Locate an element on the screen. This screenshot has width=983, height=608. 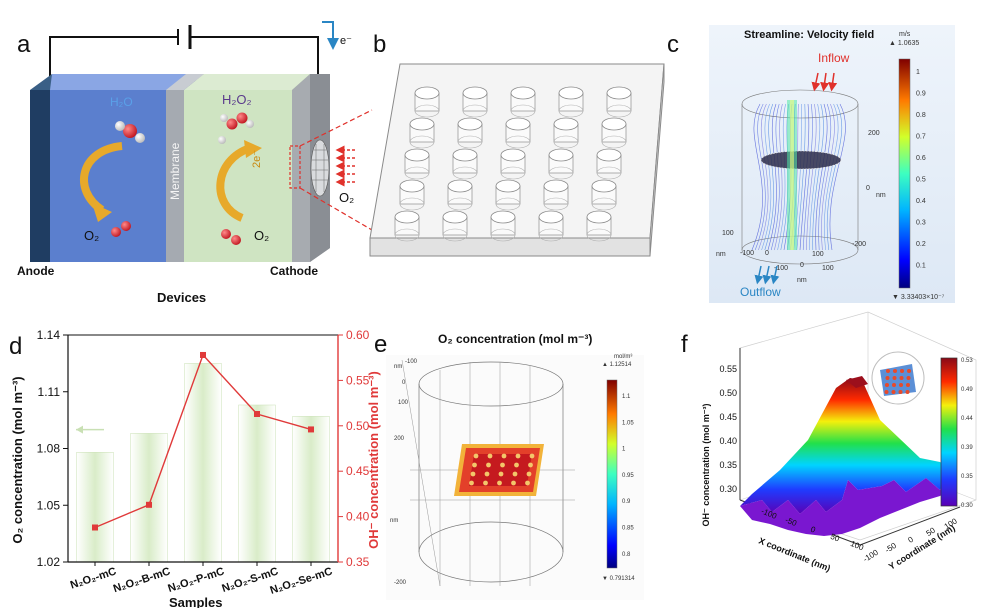
o2-map-title: O₂ concentration (mol m⁻³) is located at coordinates (515, 339).